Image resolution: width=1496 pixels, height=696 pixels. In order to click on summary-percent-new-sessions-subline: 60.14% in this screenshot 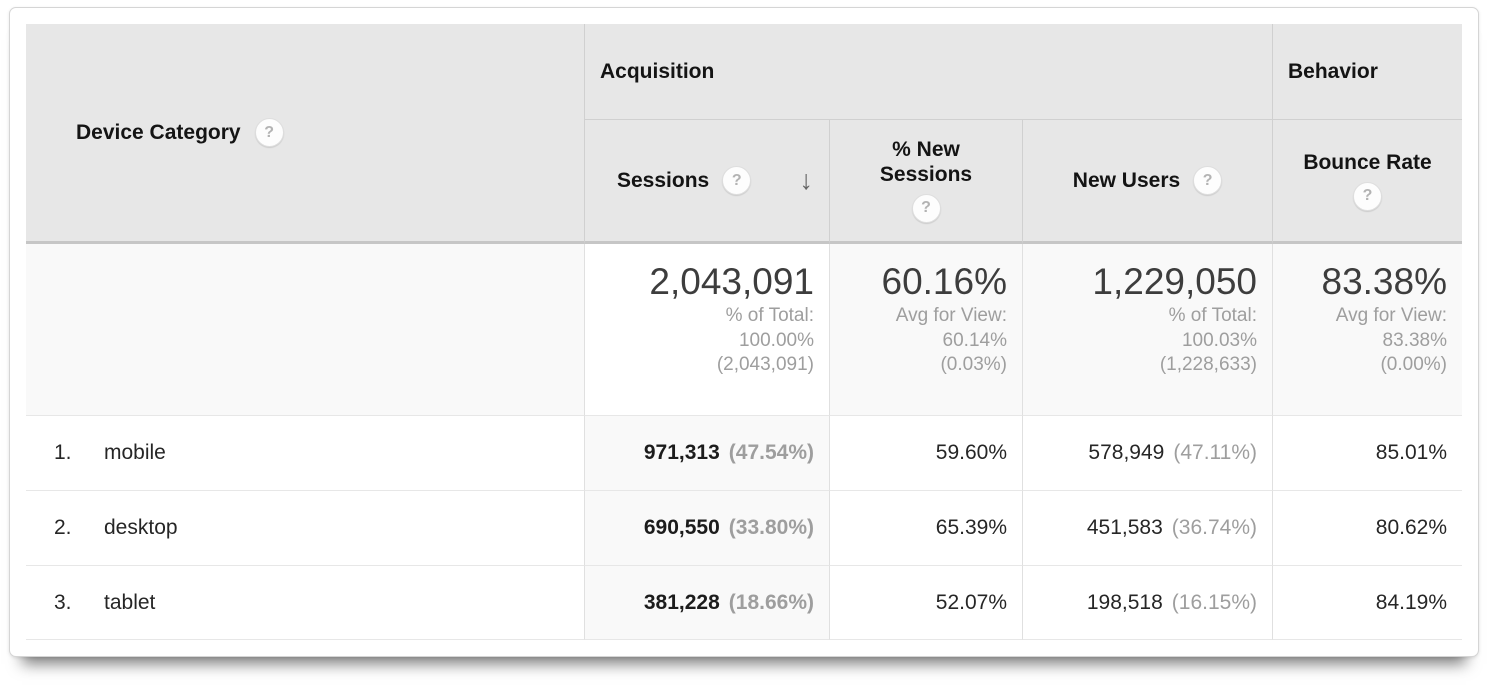, I will do `click(974, 340)`.